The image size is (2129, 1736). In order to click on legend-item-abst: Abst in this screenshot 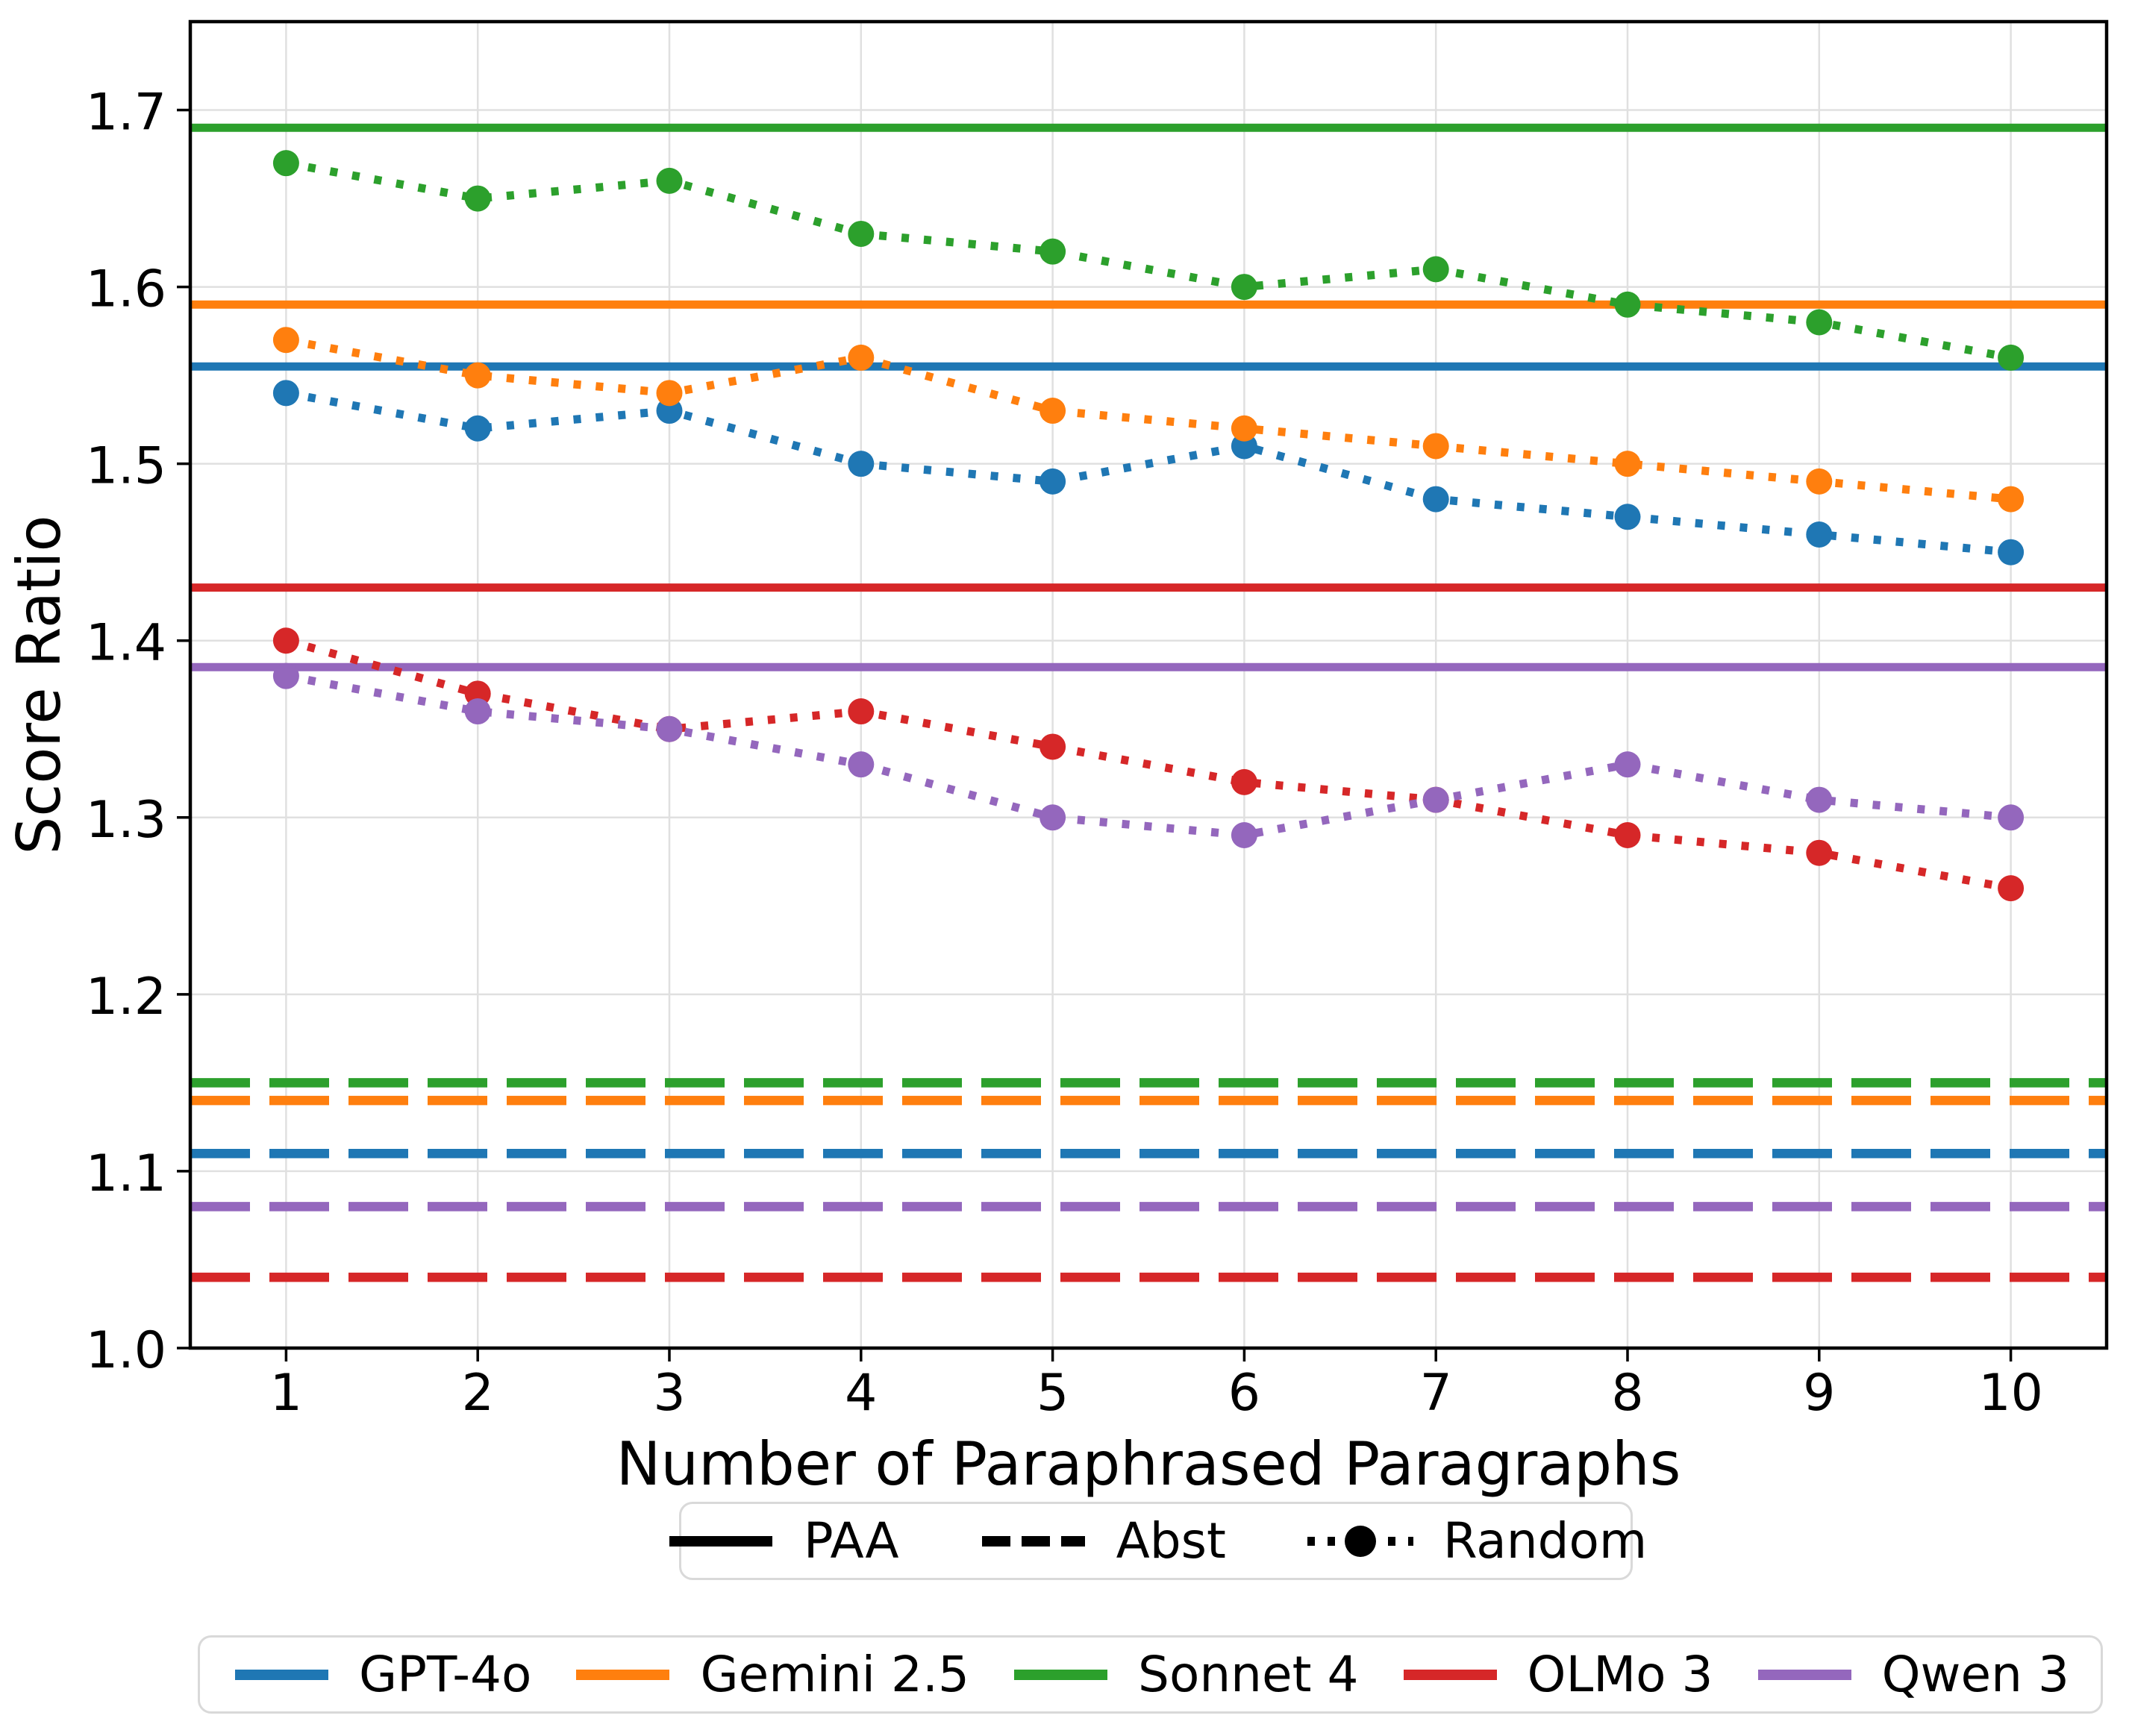, I will do `click(1102, 1541)`.